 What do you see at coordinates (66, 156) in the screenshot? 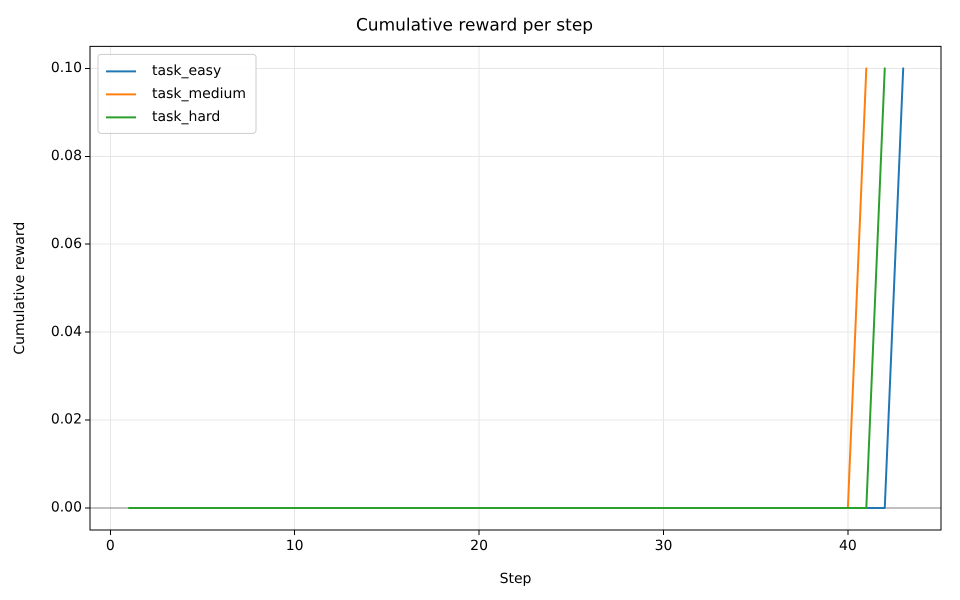
I see `y-tick-label: 0.08` at bounding box center [66, 156].